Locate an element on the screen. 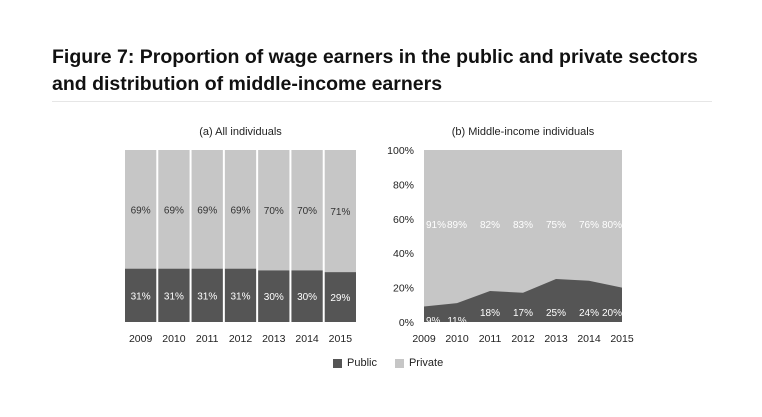 This screenshot has width=762, height=417. bar-label-public-2009: 31% is located at coordinates (141, 296).